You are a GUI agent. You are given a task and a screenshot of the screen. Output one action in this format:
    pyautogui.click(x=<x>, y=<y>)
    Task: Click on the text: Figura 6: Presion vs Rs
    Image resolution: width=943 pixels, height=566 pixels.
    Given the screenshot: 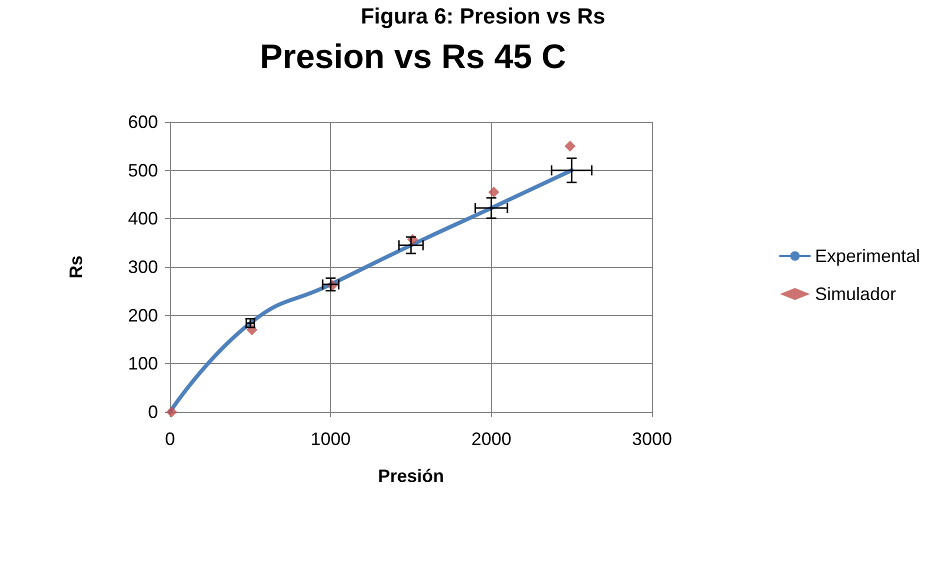 What is the action you would take?
    pyautogui.click(x=483, y=16)
    